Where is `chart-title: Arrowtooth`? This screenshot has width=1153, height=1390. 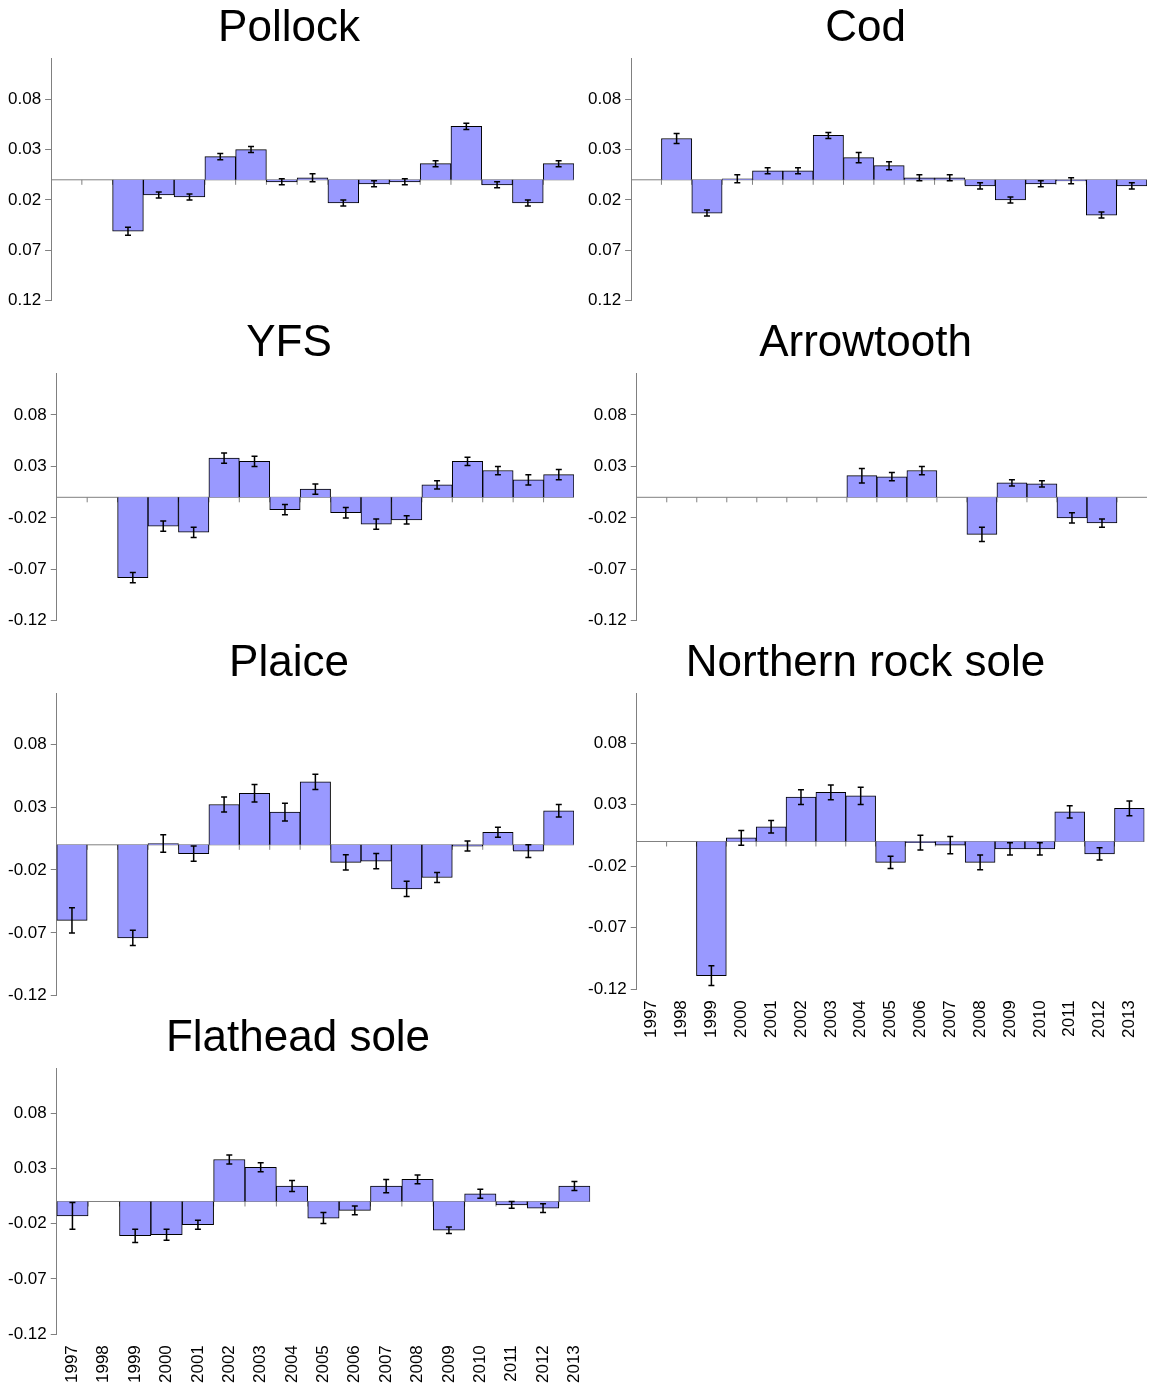 chart-title: Arrowtooth is located at coordinates (865, 340).